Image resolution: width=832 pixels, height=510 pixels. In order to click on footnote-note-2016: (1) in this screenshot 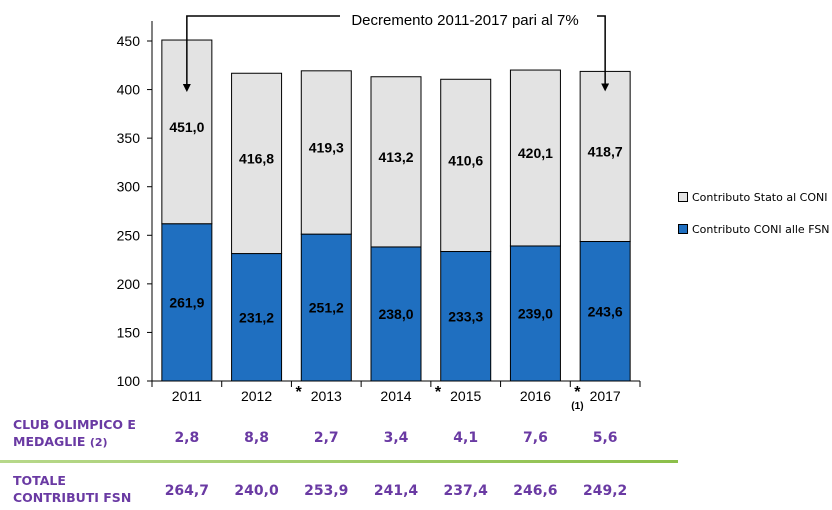, I will do `click(577, 406)`.